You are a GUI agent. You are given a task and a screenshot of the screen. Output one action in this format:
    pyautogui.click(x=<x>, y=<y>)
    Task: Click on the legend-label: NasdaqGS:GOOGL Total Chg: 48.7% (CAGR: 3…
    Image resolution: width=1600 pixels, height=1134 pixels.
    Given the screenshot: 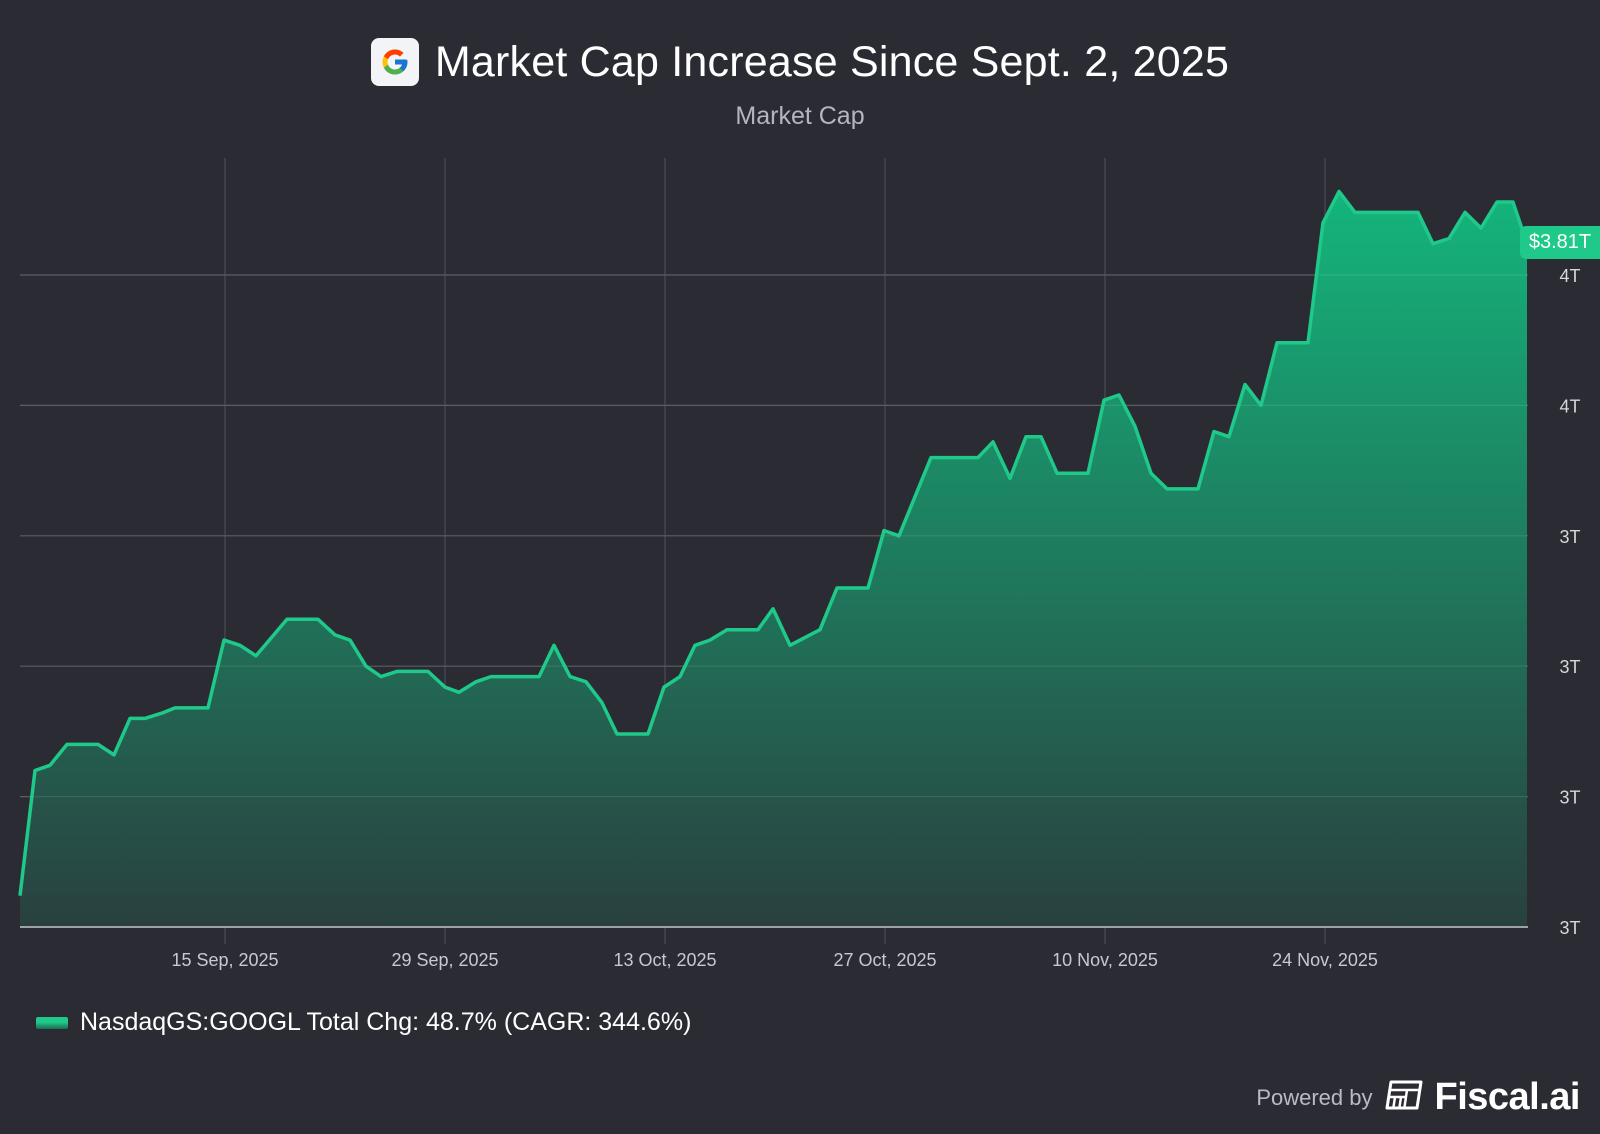 What is the action you would take?
    pyautogui.click(x=386, y=1022)
    